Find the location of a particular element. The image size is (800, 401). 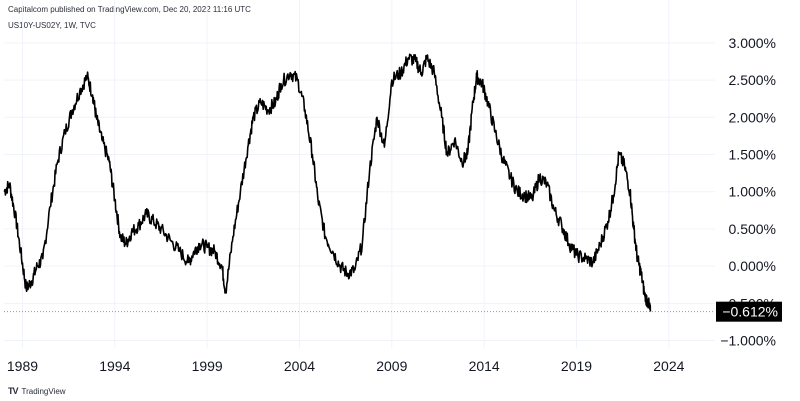

x-tick-label: 1994 is located at coordinates (114, 366).